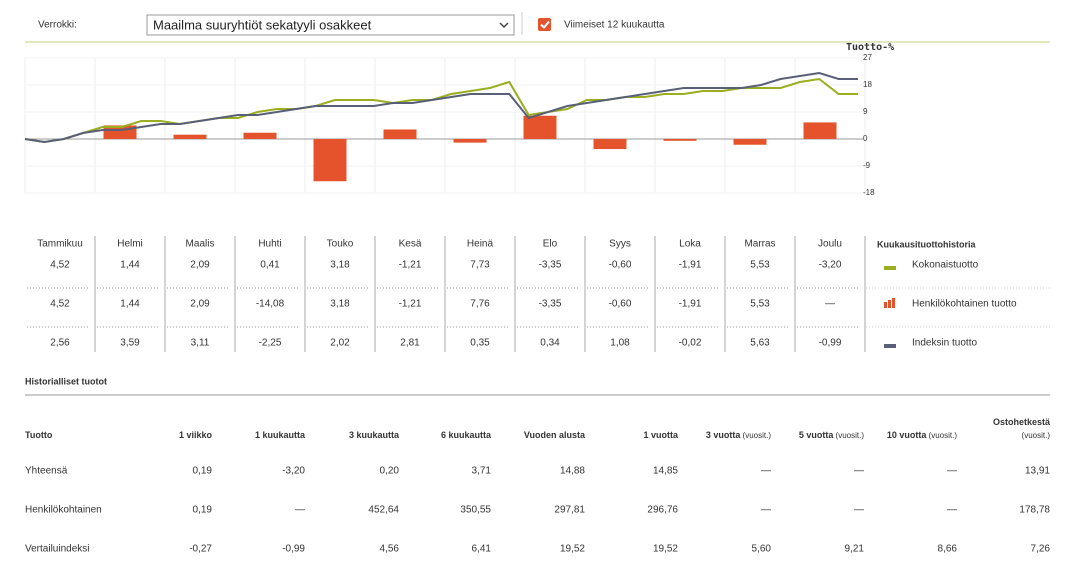 This screenshot has height=578, width=1092. I want to click on y-tick-label: -9, so click(867, 165).